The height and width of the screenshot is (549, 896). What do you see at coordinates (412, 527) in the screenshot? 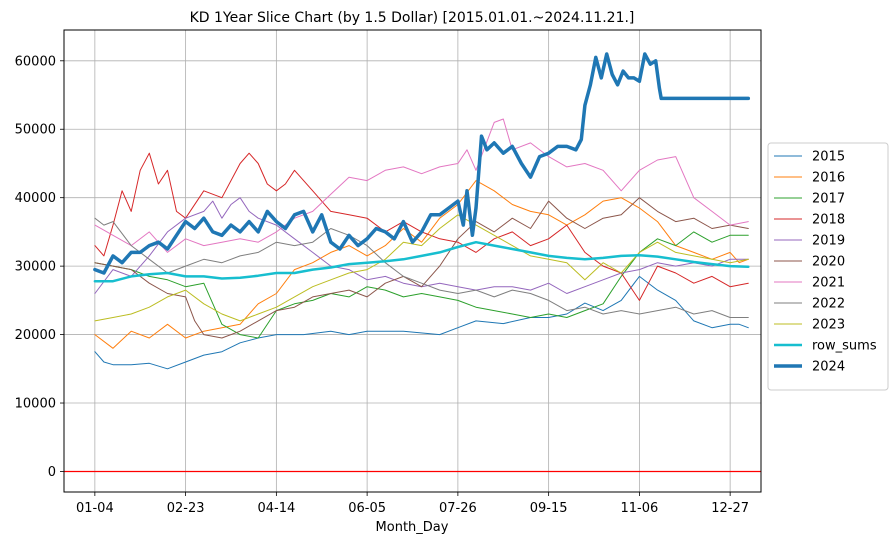
I see `x-axis-label: Month_Day` at bounding box center [412, 527].